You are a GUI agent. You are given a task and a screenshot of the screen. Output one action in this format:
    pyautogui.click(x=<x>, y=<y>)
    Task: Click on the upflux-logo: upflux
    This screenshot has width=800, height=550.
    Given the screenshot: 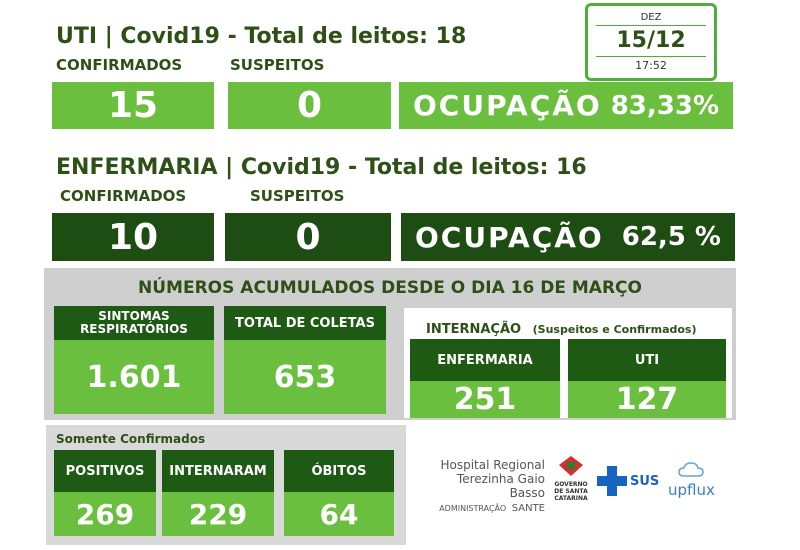 What is the action you would take?
    pyautogui.click(x=691, y=480)
    